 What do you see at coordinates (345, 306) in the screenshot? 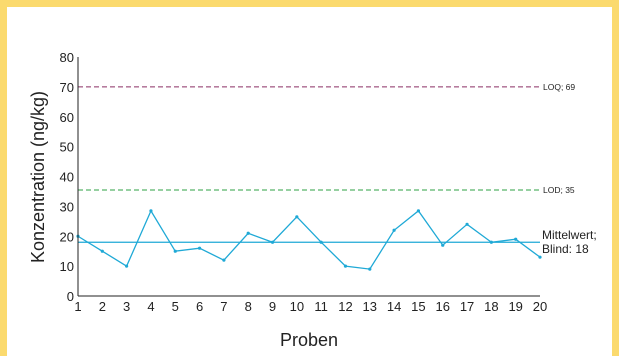
I see `x-tick-label: 12` at bounding box center [345, 306].